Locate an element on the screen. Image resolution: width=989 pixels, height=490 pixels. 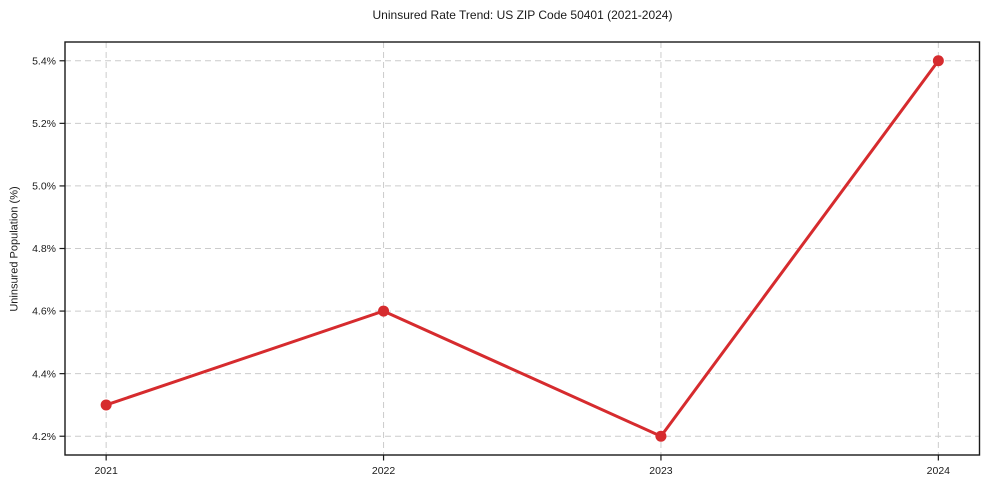
x-tick-label: 2022 is located at coordinates (384, 471).